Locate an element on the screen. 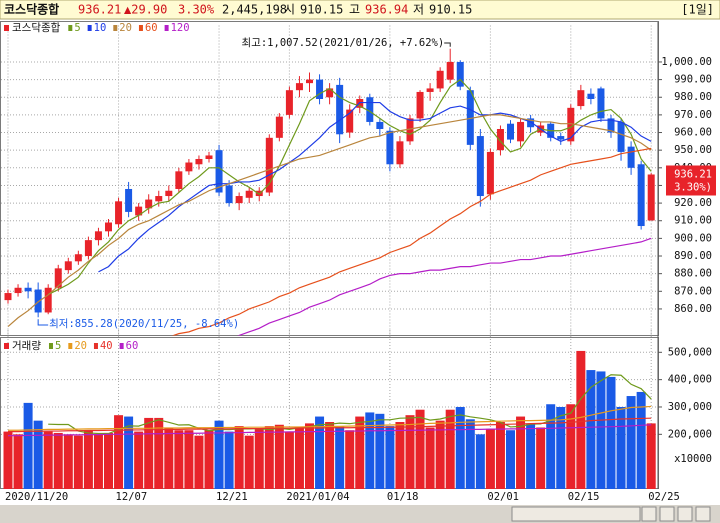 The height and width of the screenshot is (523, 720). header-price: 936.21 is located at coordinates (99, 10).